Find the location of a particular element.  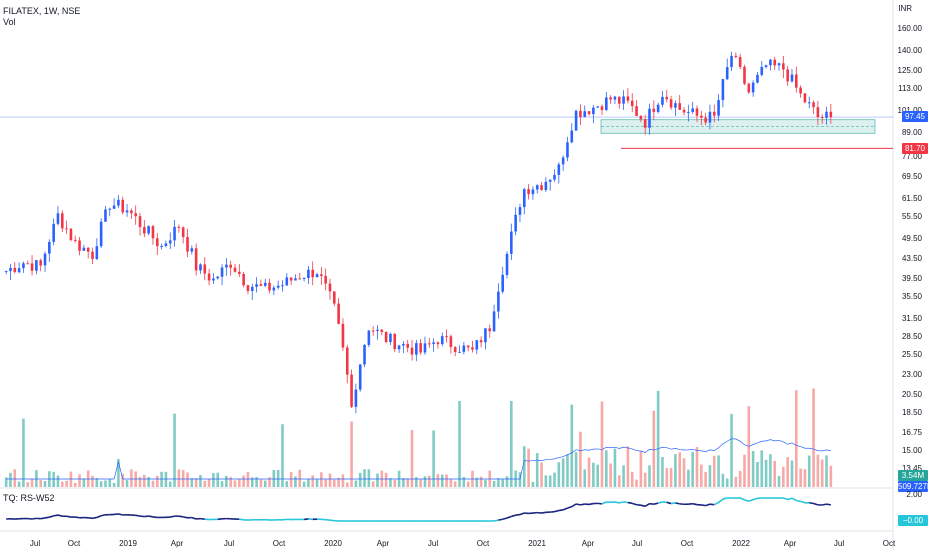

price-tick-label: 28.50 is located at coordinates (911, 336).